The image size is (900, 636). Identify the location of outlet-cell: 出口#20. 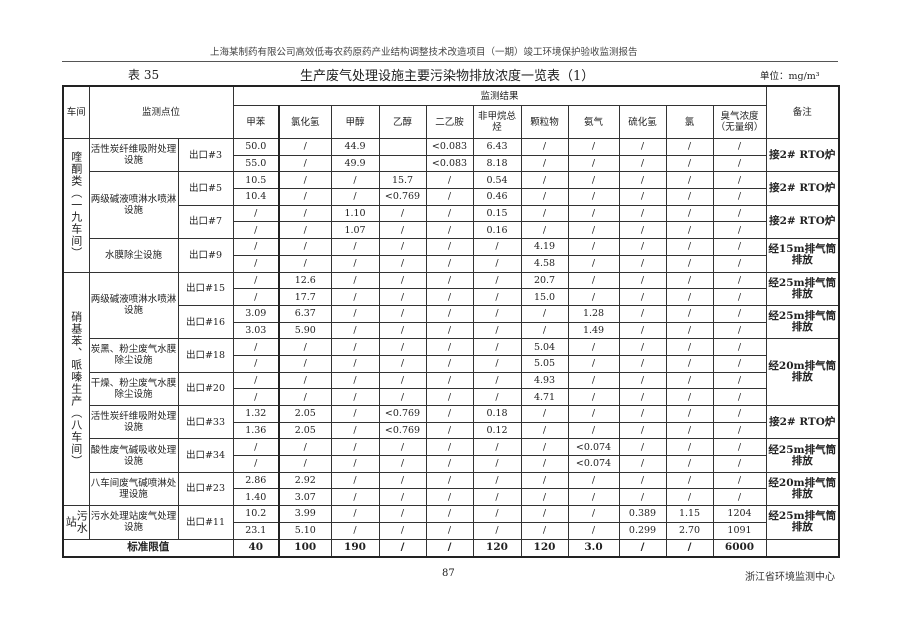
(205, 389).